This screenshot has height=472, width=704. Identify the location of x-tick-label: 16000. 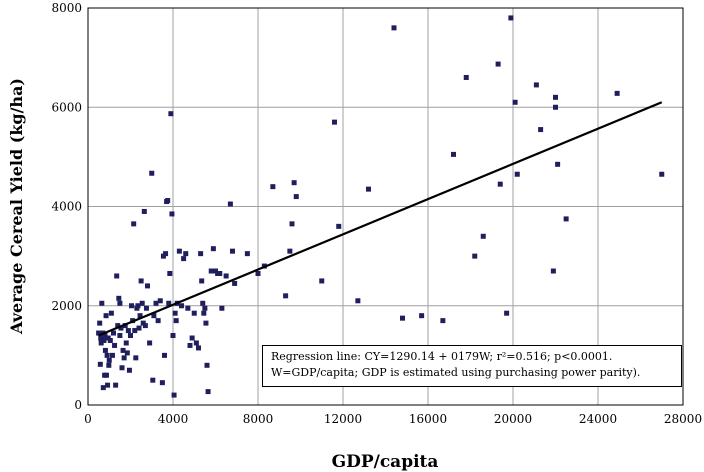
(428, 419).